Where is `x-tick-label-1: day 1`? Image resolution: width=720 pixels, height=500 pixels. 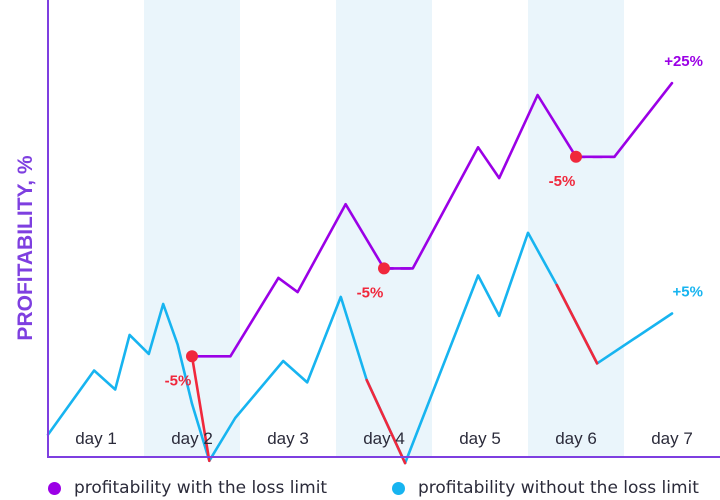
x-tick-label-1: day 1 is located at coordinates (96, 438).